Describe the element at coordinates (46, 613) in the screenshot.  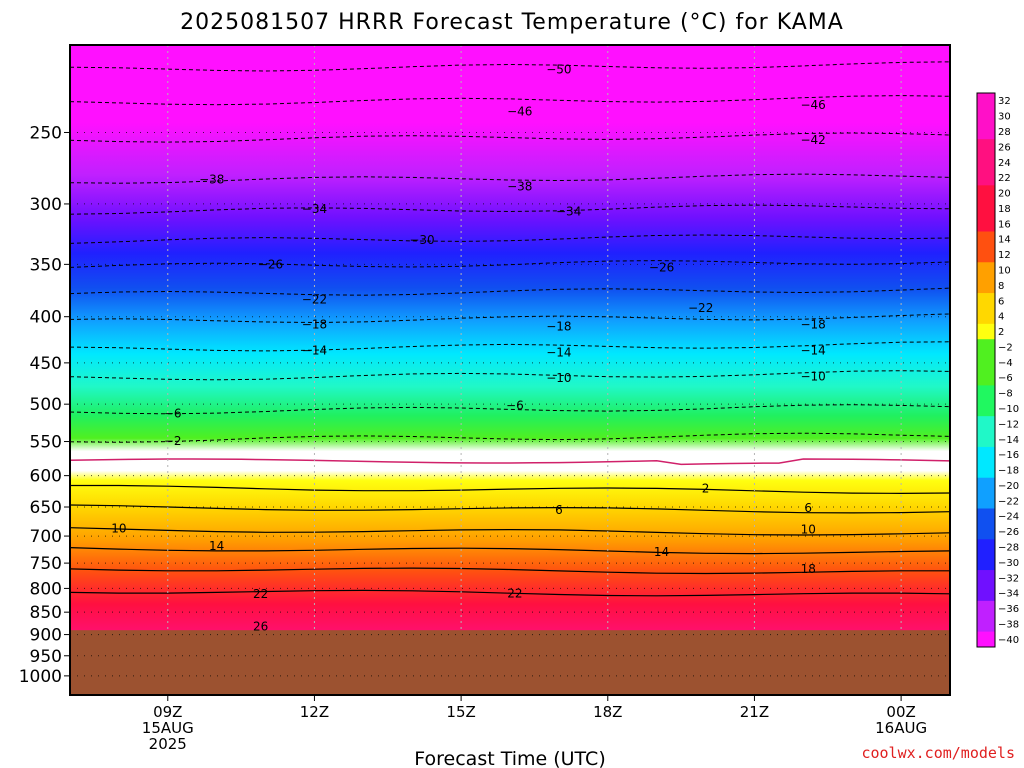
I see `y-tick-label: 850` at that location.